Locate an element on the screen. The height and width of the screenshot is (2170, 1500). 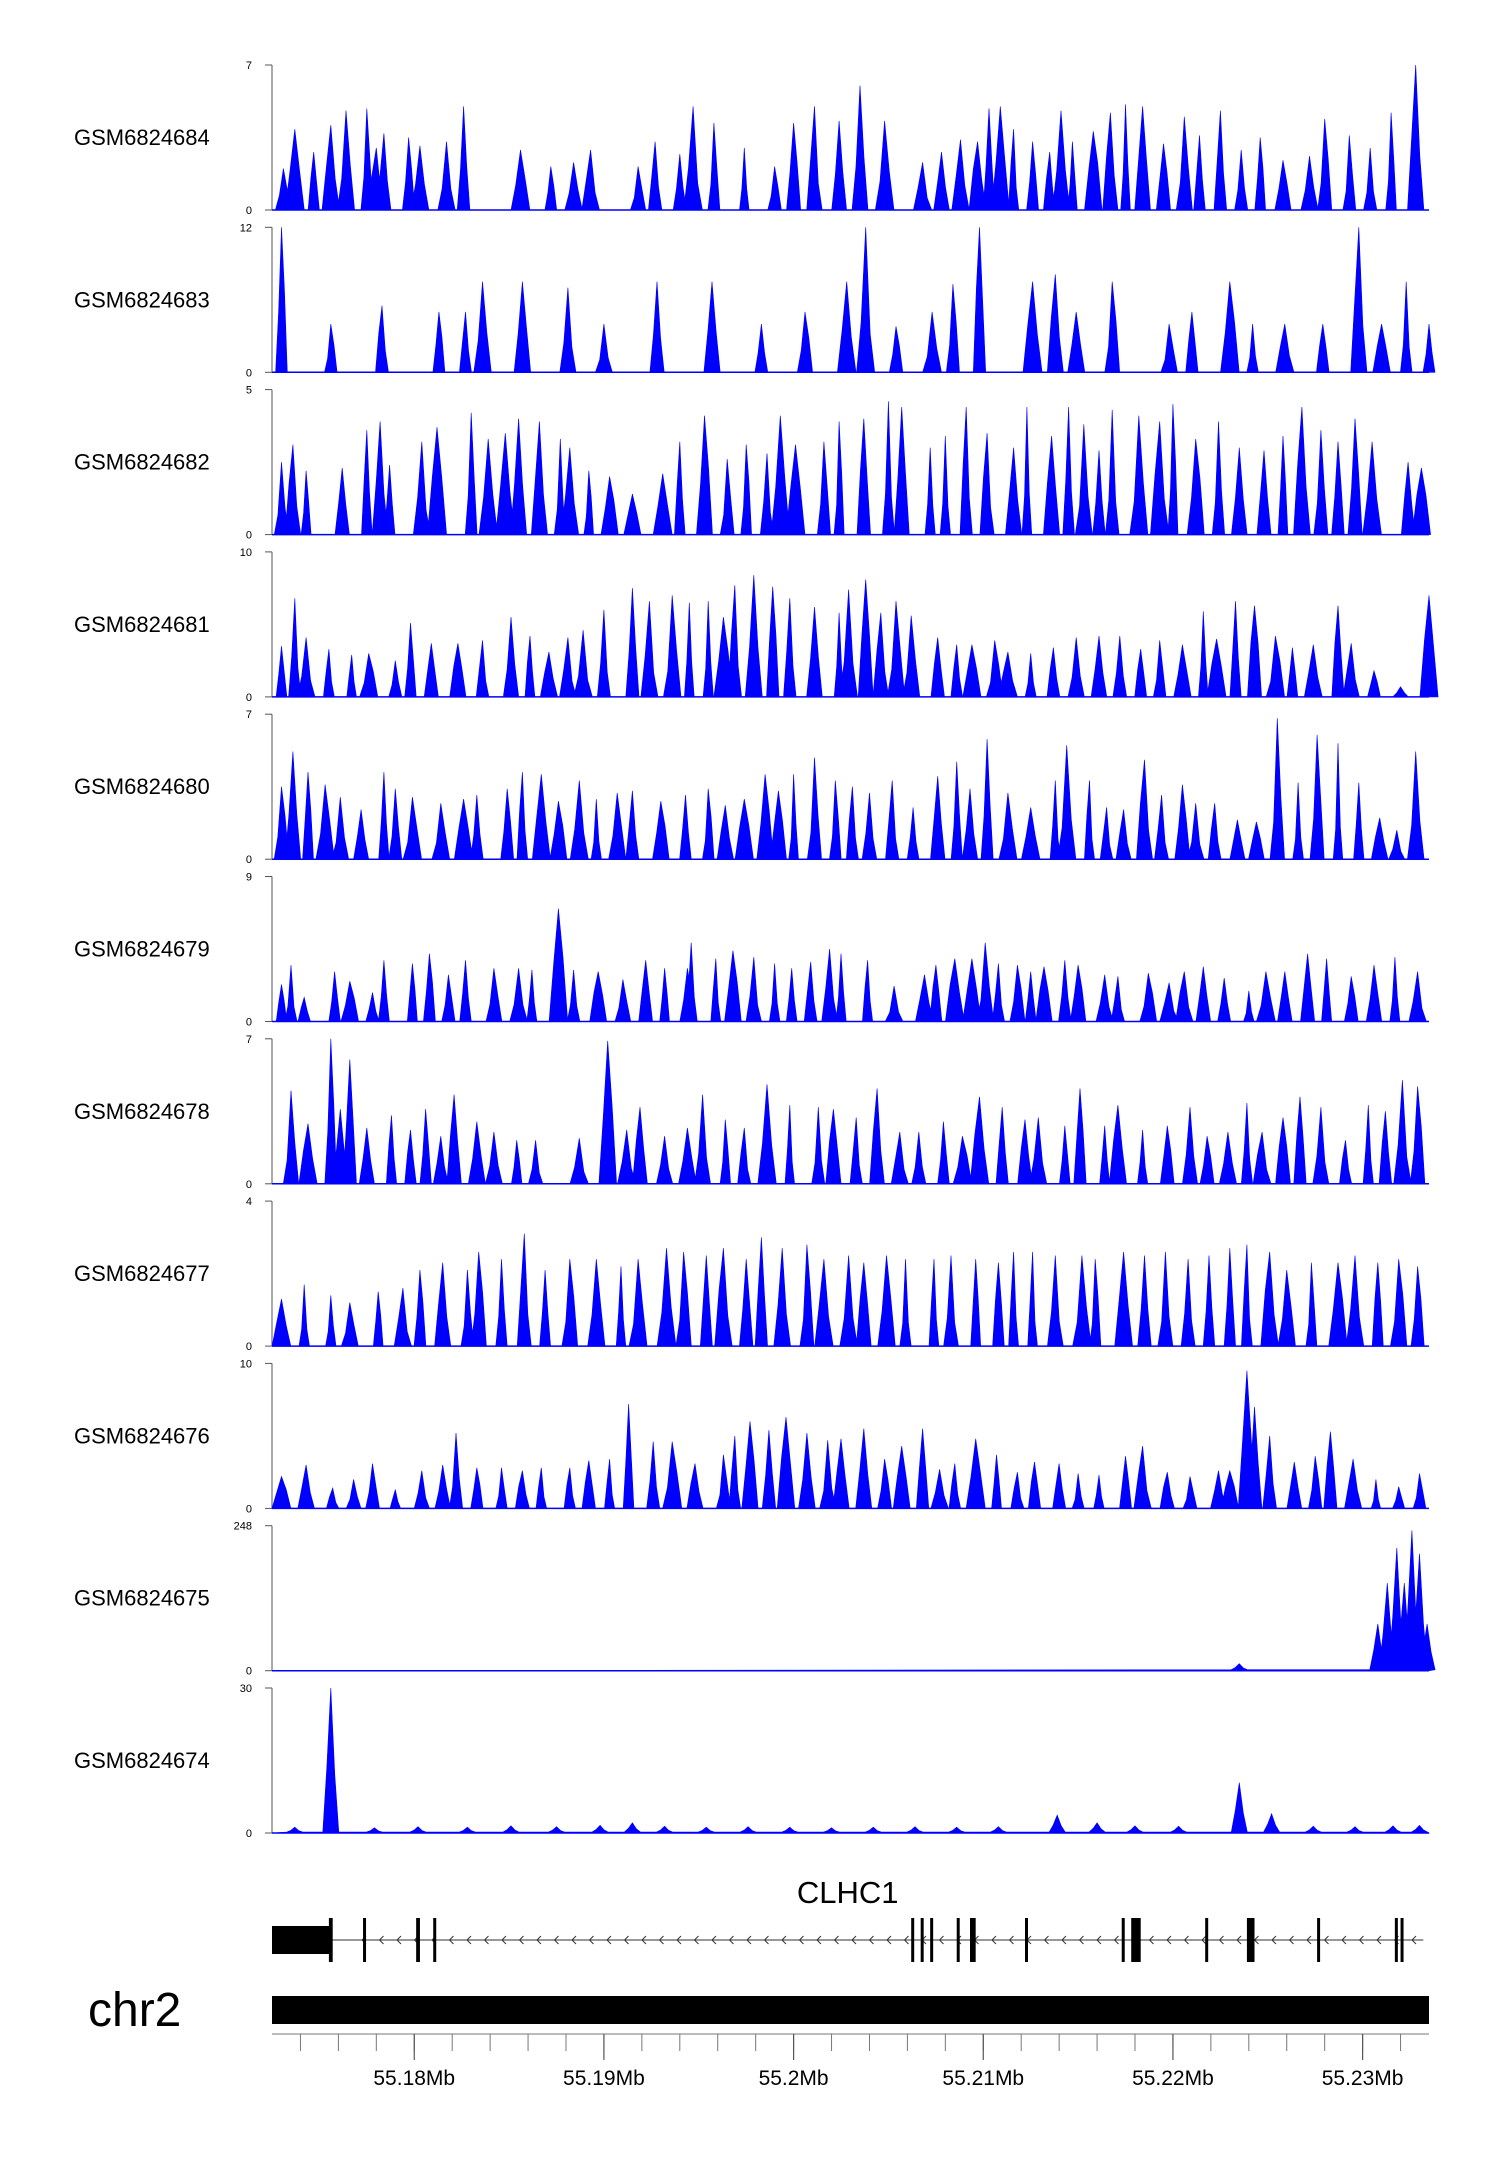
track-label: GSM6824682 is located at coordinates (142, 462).